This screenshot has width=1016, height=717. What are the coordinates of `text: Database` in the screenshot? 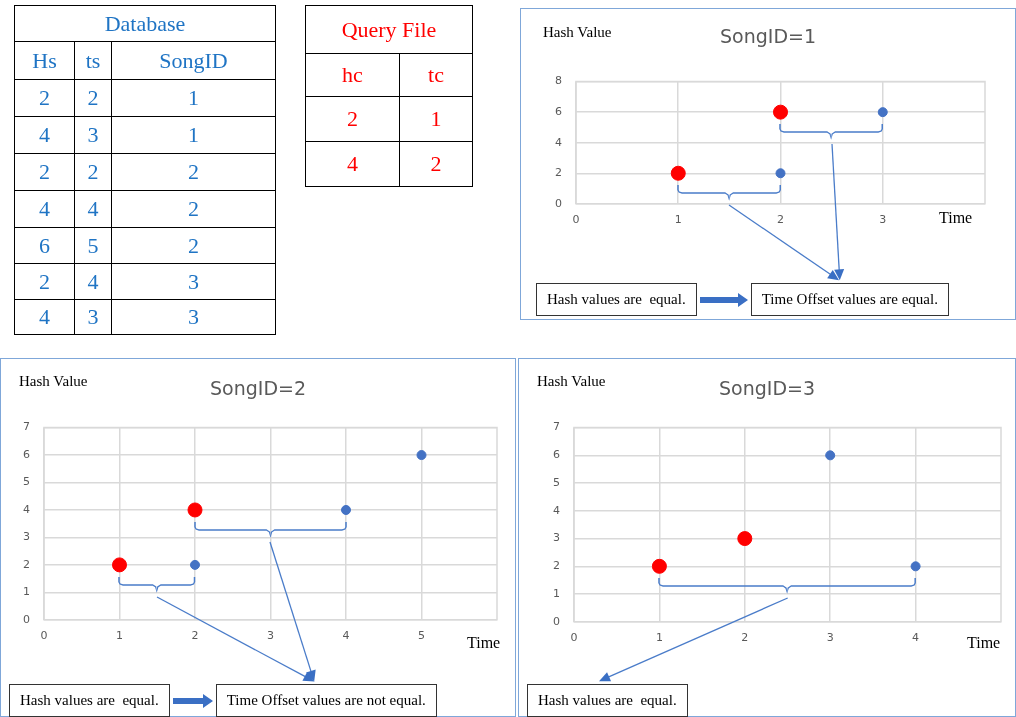 It's located at (145, 23).